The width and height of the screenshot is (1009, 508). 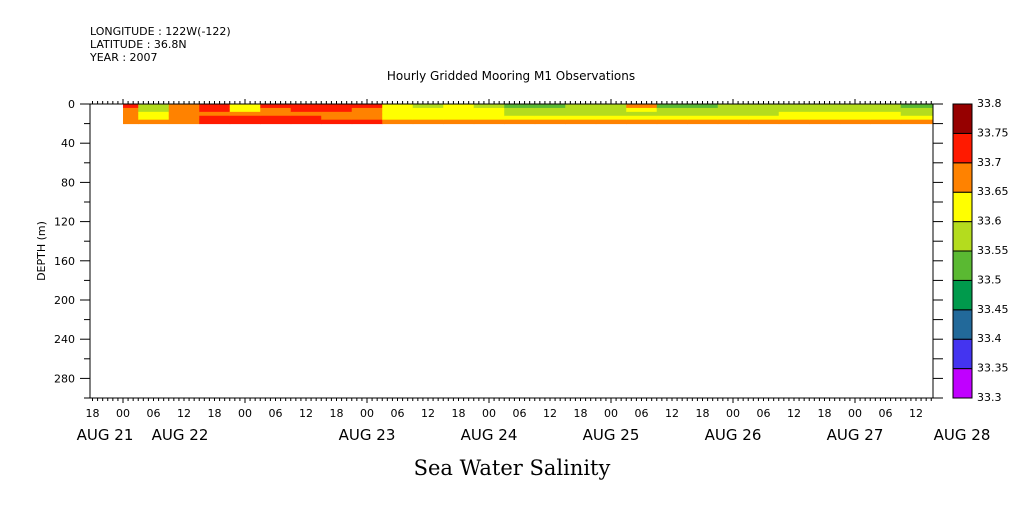 What do you see at coordinates (489, 435) in the screenshot?
I see `x-day-label: AUG 24` at bounding box center [489, 435].